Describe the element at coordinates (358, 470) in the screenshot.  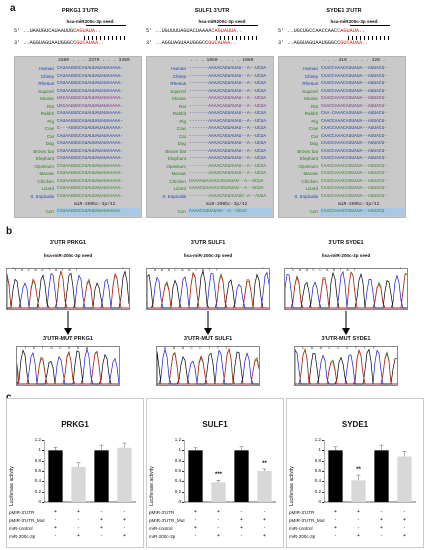
I see `significance-label: **` at that location.